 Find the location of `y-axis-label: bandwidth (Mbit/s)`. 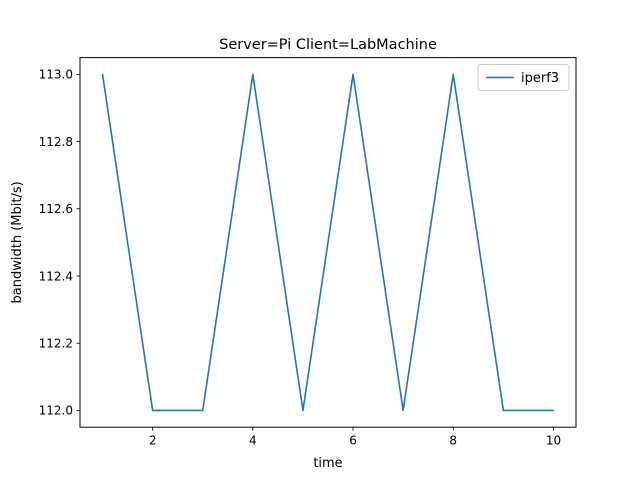

y-axis-label: bandwidth (Mbit/s) is located at coordinates (17, 242).